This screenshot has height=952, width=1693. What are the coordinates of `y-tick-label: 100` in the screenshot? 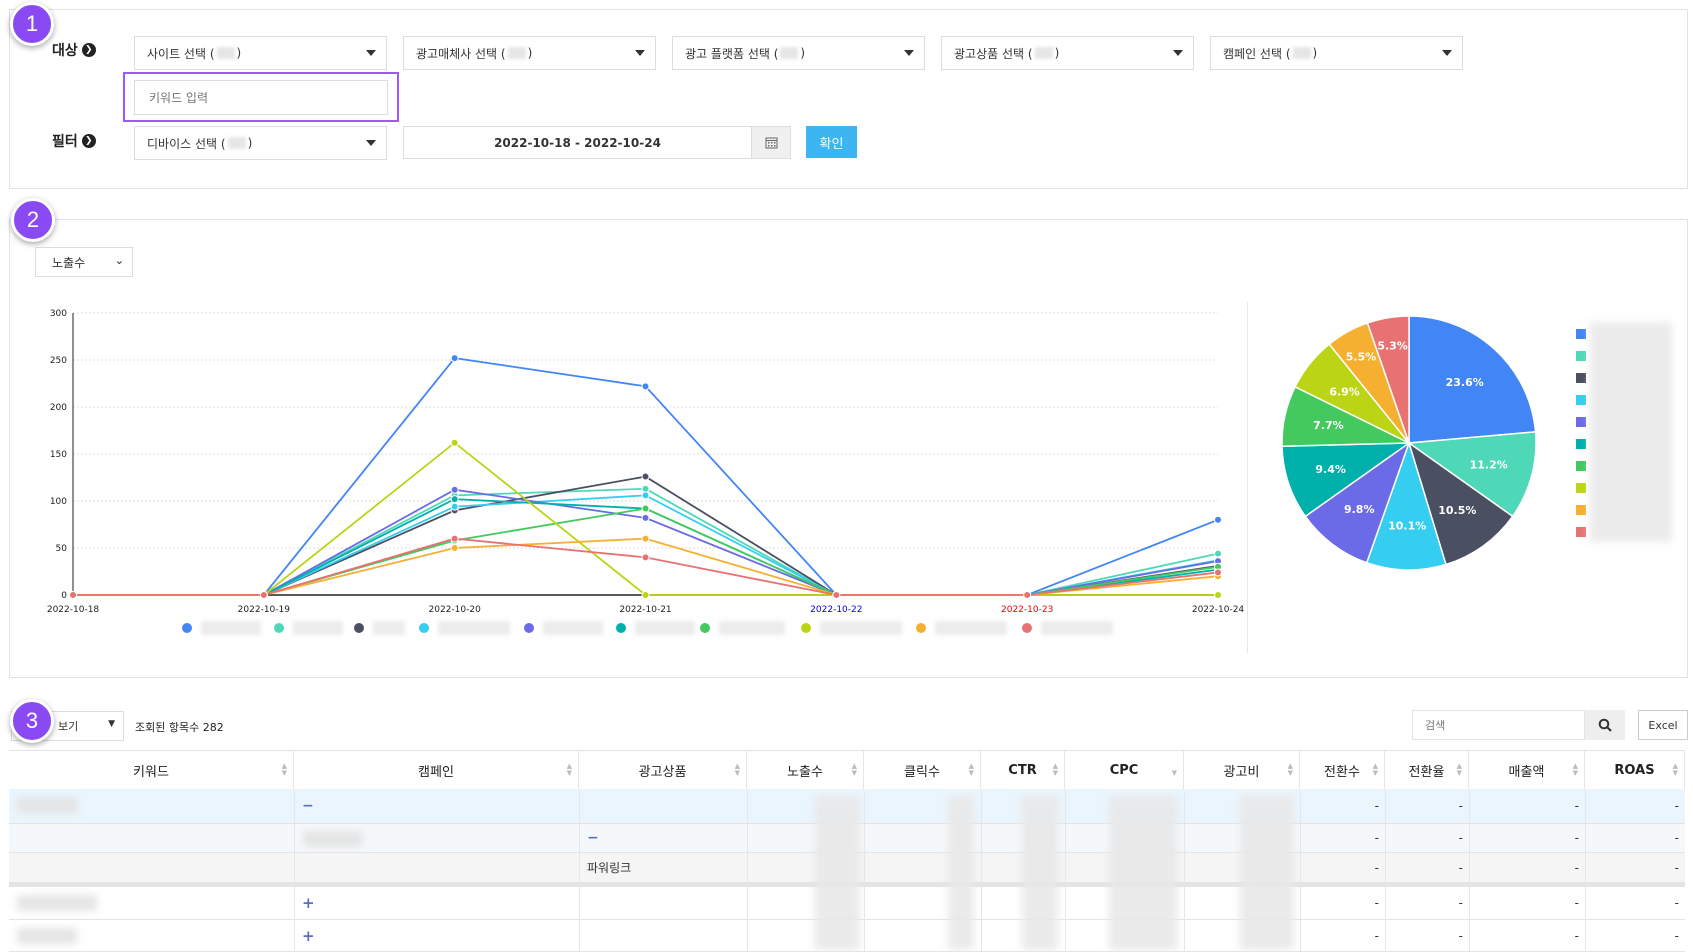 It's located at (58, 502).